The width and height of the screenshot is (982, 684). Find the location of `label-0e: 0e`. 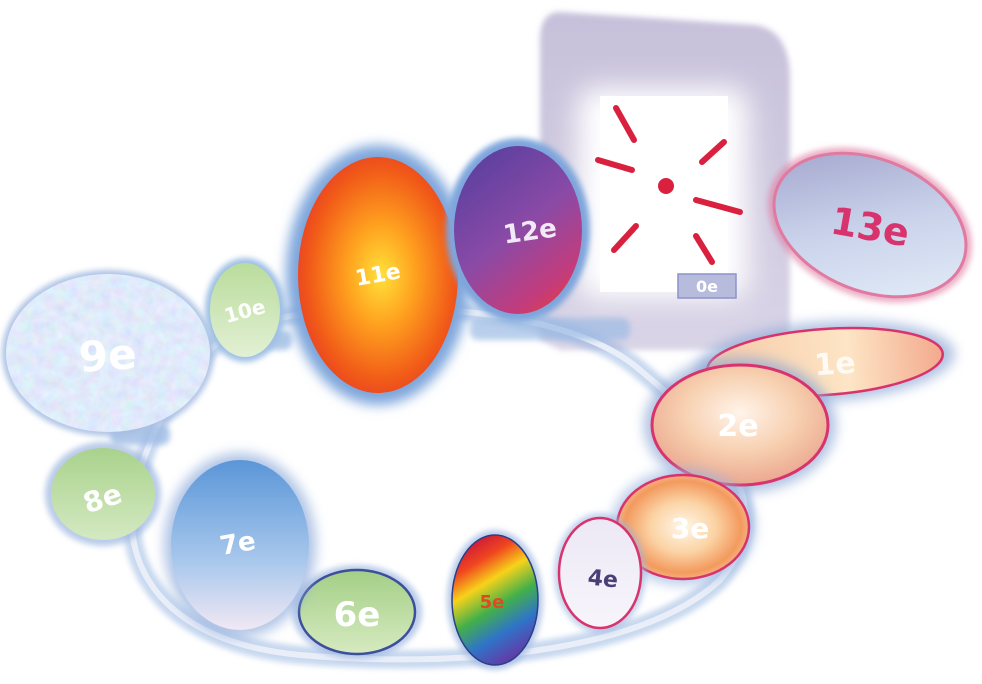

label-0e: 0e is located at coordinates (707, 286).